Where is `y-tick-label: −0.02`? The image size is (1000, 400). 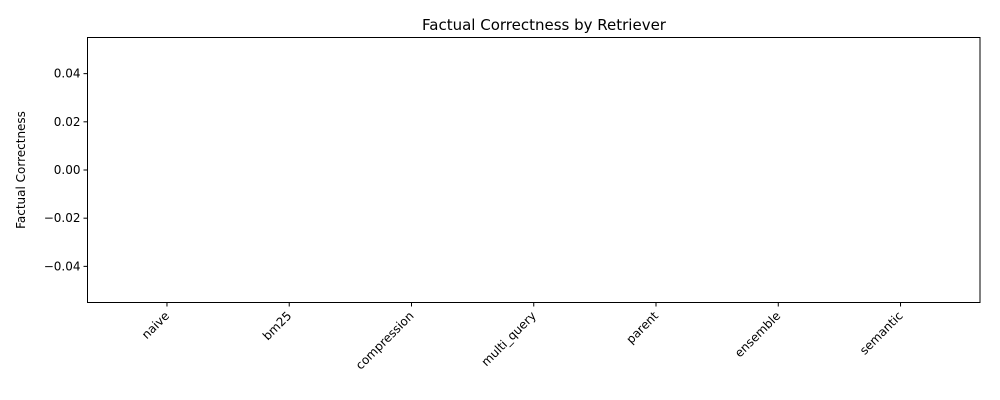
y-tick-label: −0.02 is located at coordinates (62, 218).